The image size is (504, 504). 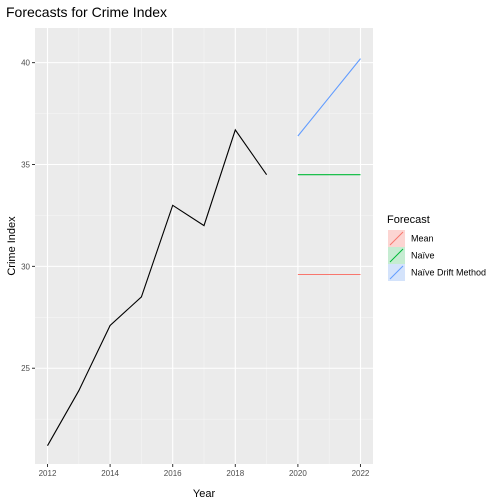 What do you see at coordinates (25, 63) in the screenshot?
I see `y-tick-label: 40` at bounding box center [25, 63].